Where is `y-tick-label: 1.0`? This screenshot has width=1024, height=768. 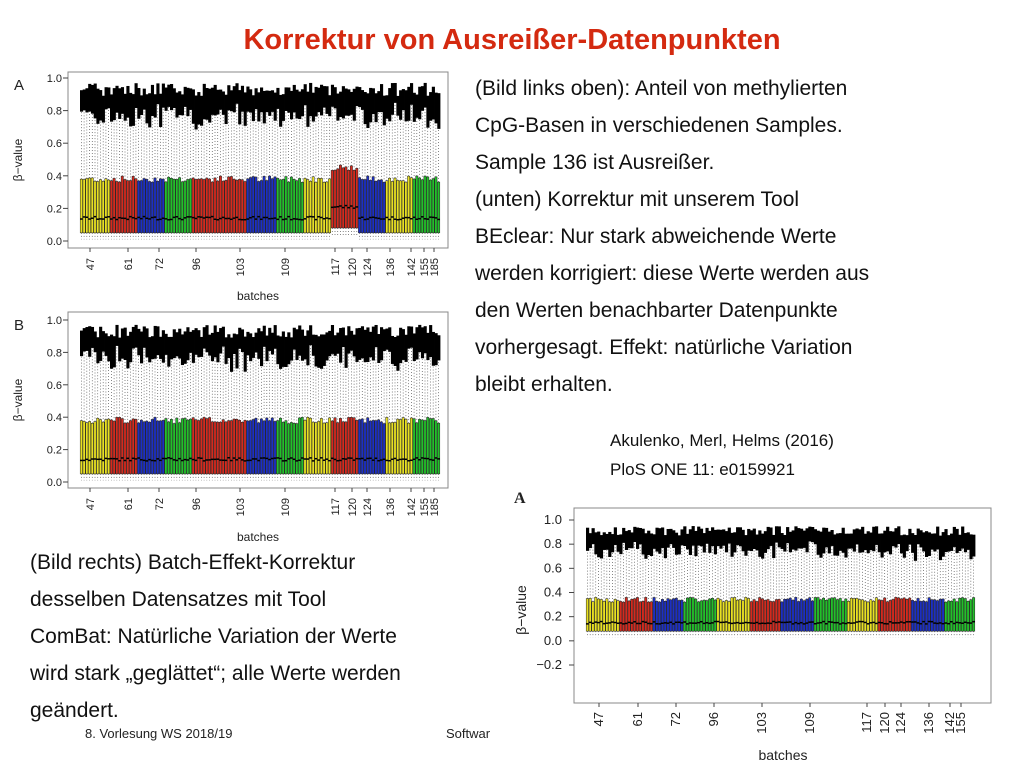
y-tick-label: 1.0 is located at coordinates (553, 519).